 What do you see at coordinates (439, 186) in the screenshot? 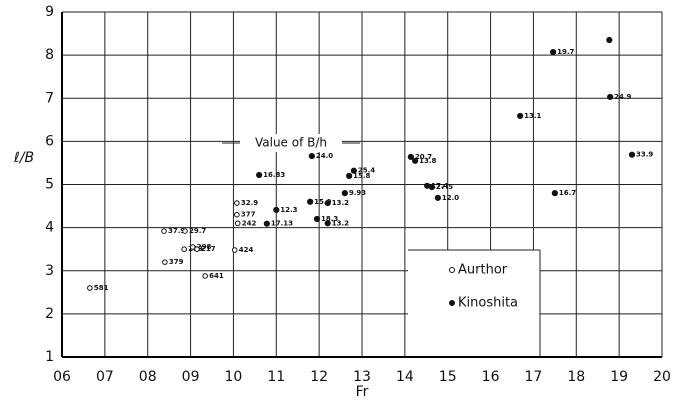
I see `point-label: 17.4` at bounding box center [439, 186].